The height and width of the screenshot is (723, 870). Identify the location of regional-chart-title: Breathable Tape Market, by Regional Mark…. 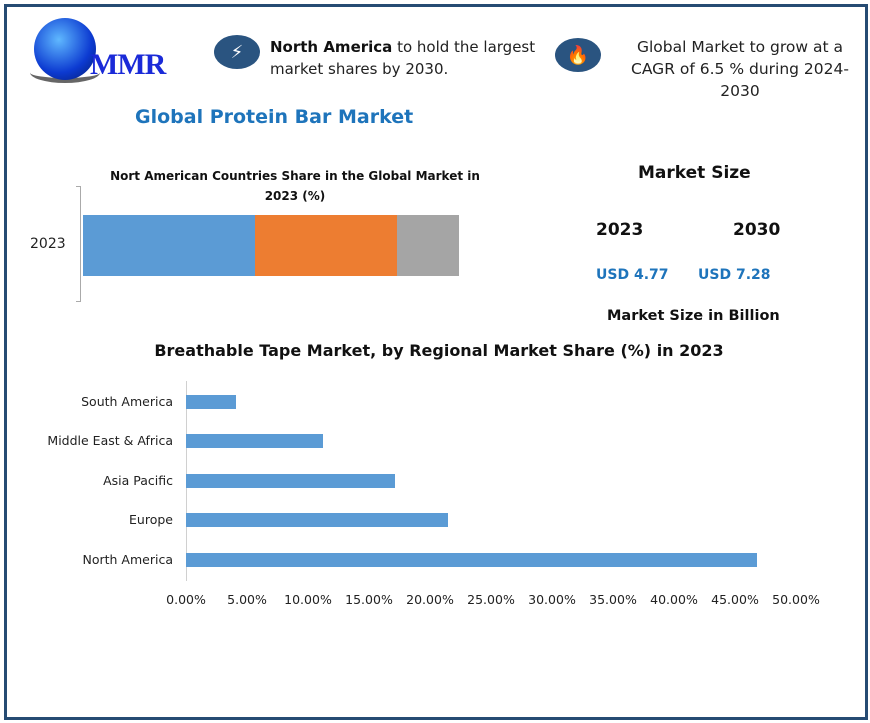
(439, 350).